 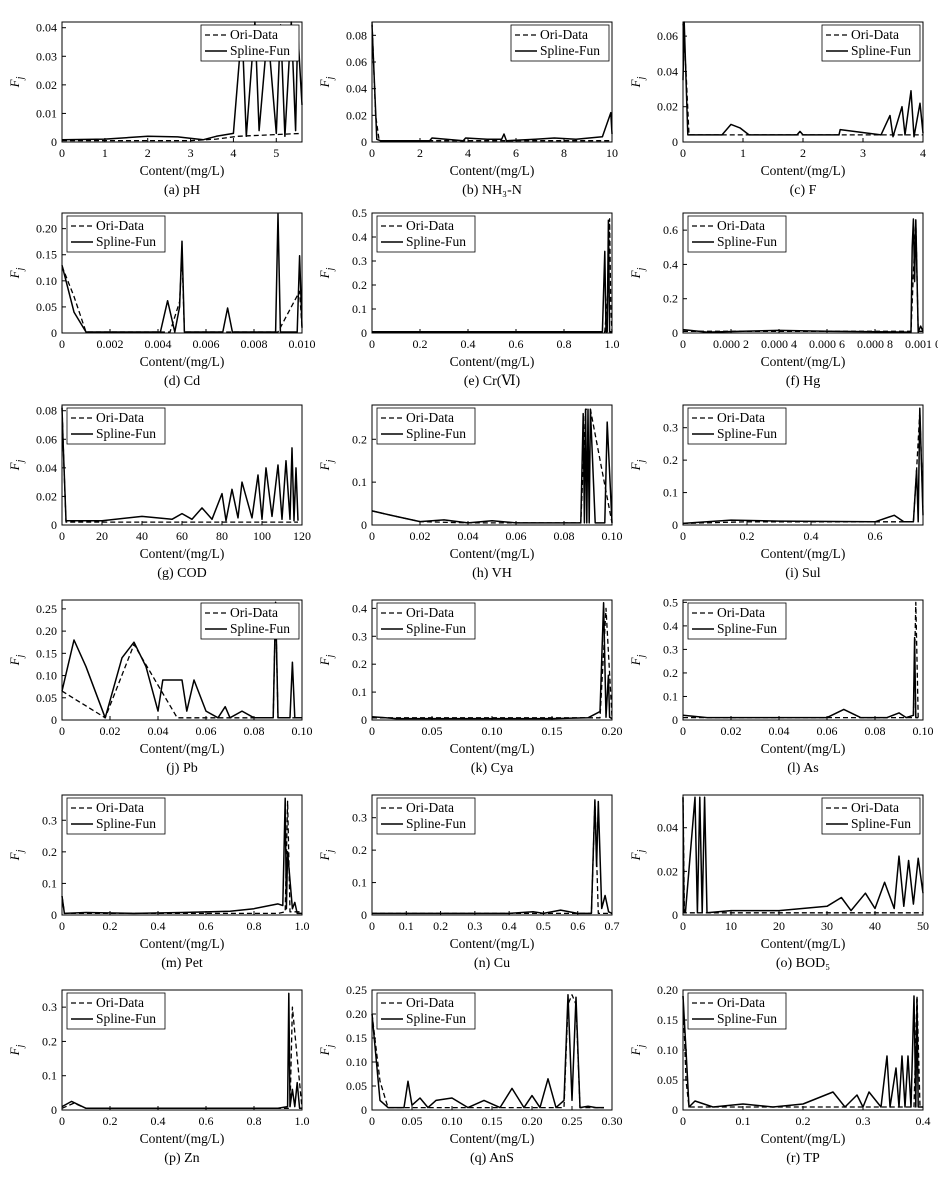 I want to click on y-tick-label: 0.15, so click(x=46, y=255).